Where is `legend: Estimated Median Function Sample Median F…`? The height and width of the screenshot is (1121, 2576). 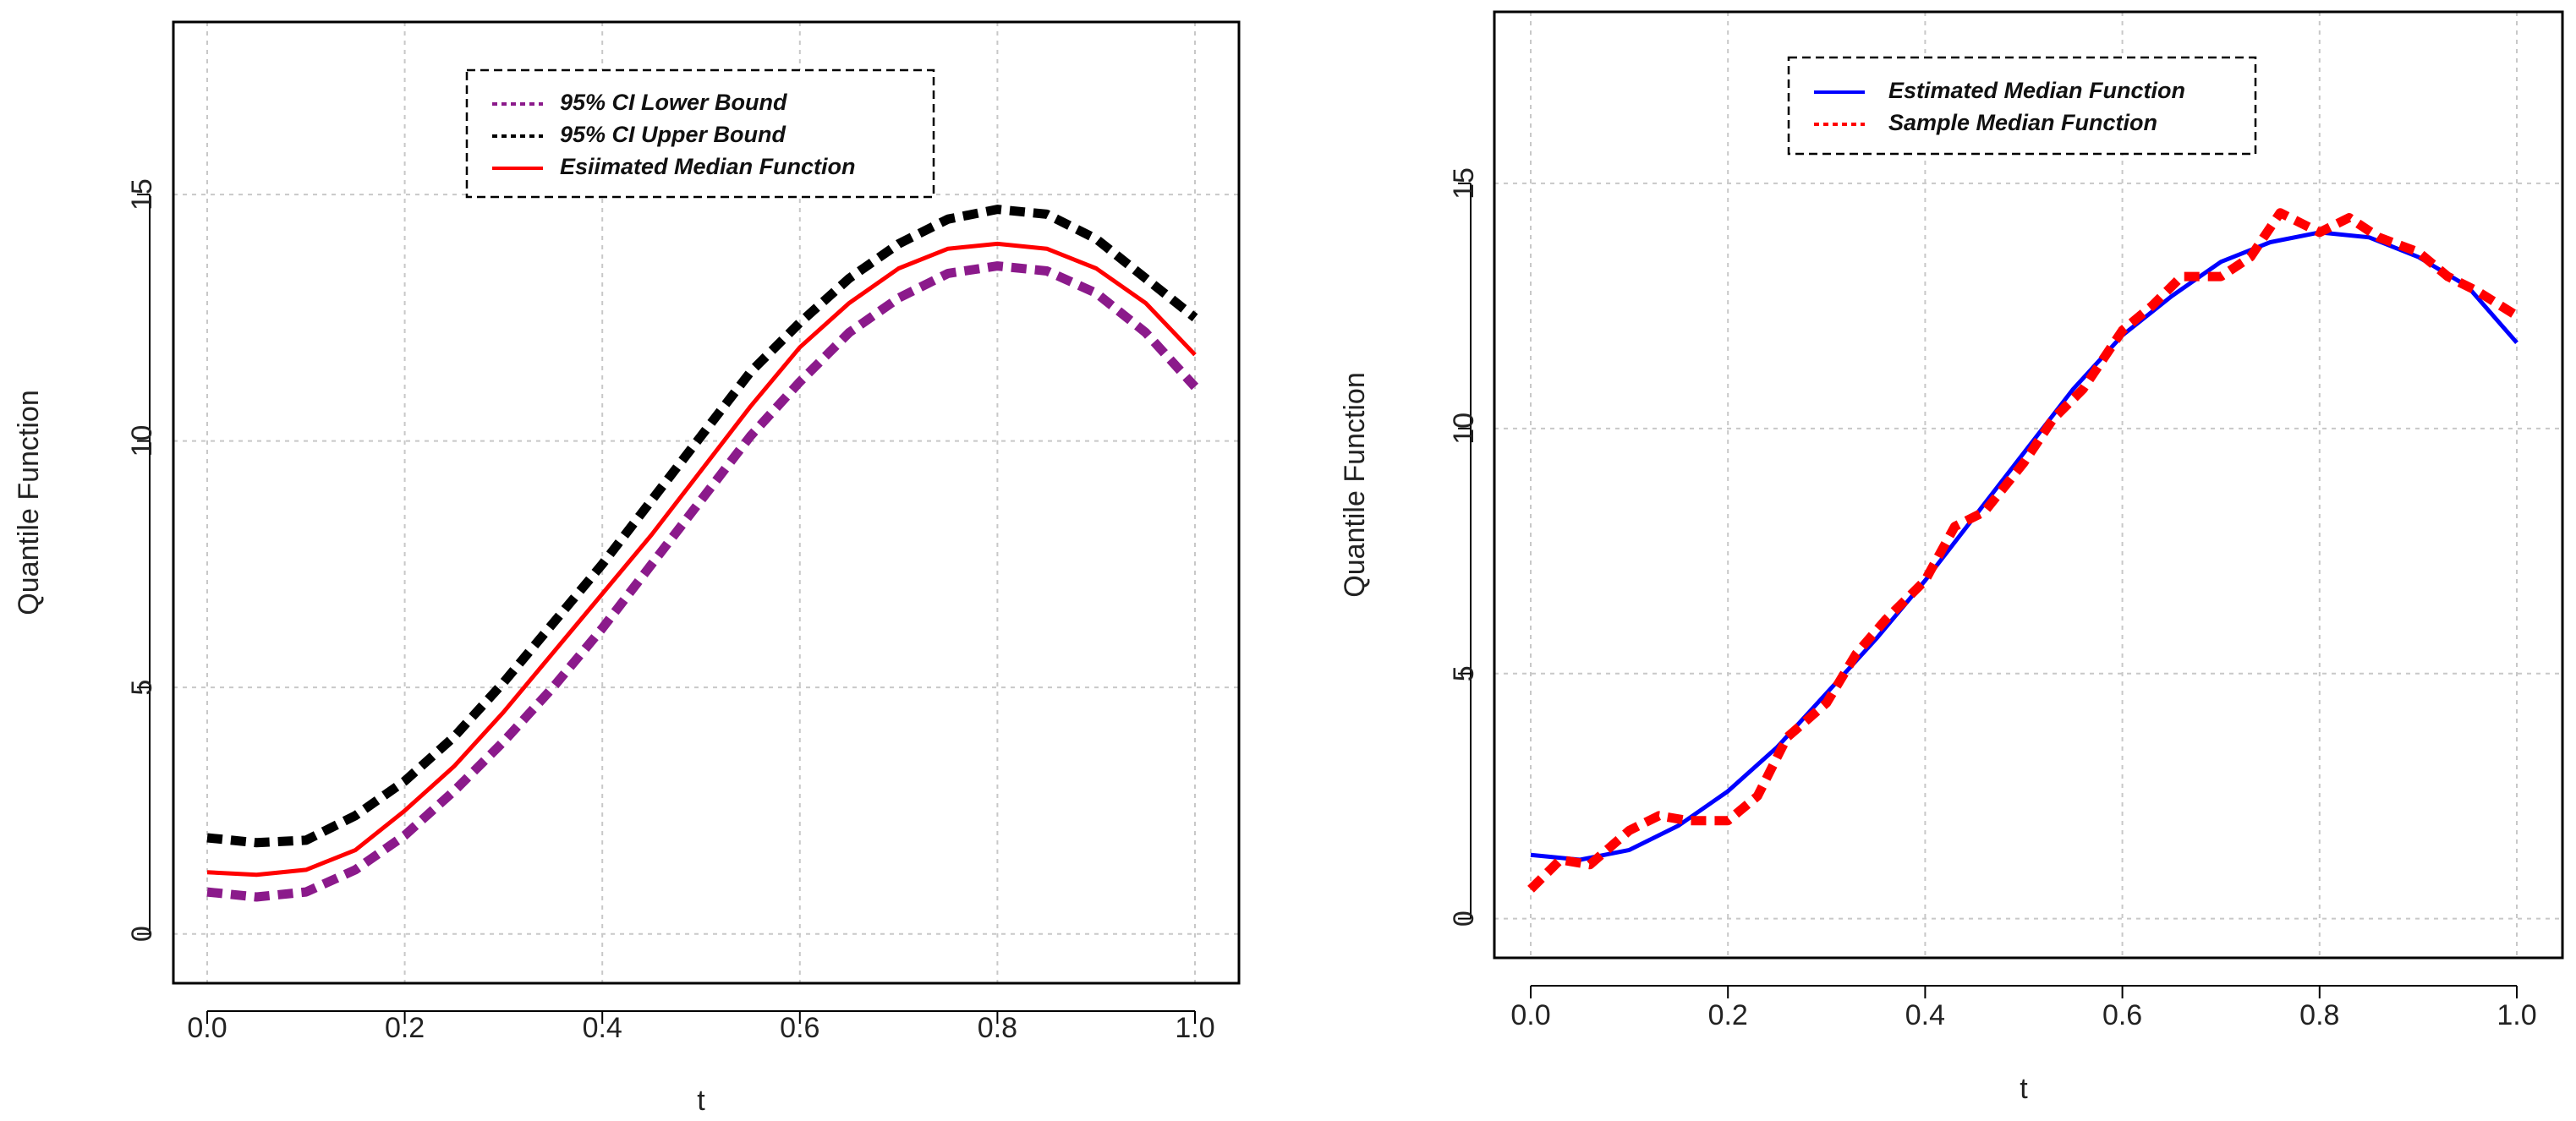
legend: Estimated Median Function Sample Median F… is located at coordinates (2022, 106).